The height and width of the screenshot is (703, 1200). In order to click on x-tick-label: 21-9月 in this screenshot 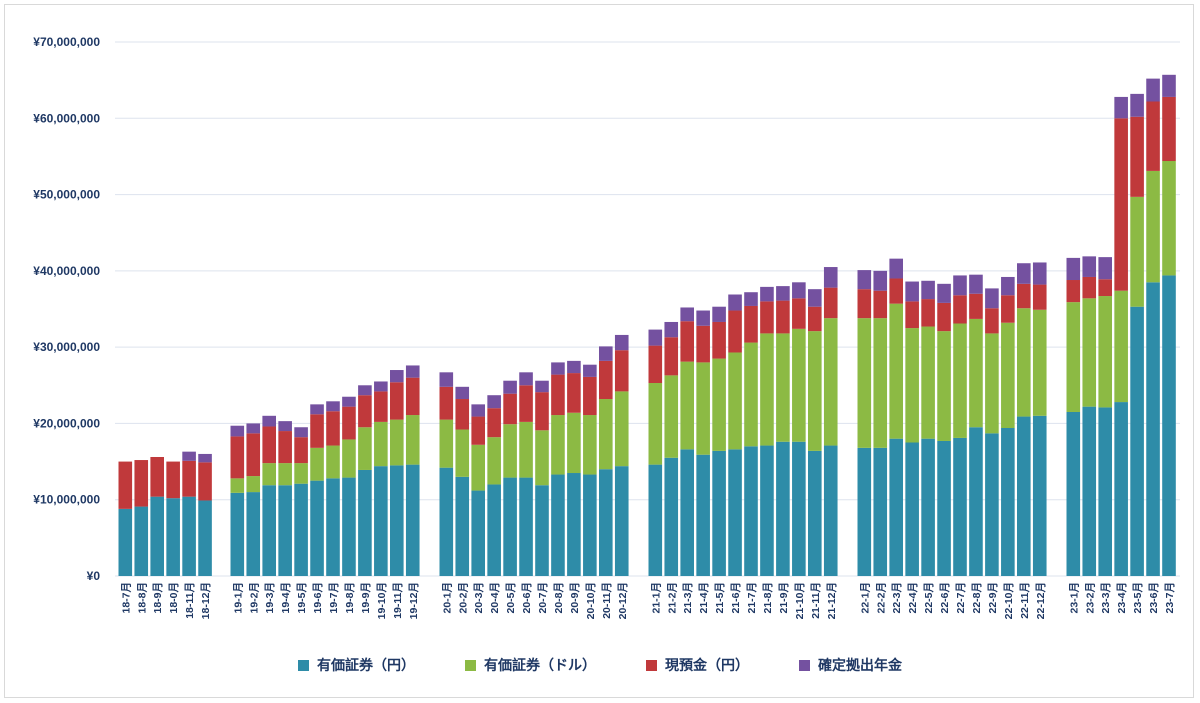, I will do `click(784, 598)`.